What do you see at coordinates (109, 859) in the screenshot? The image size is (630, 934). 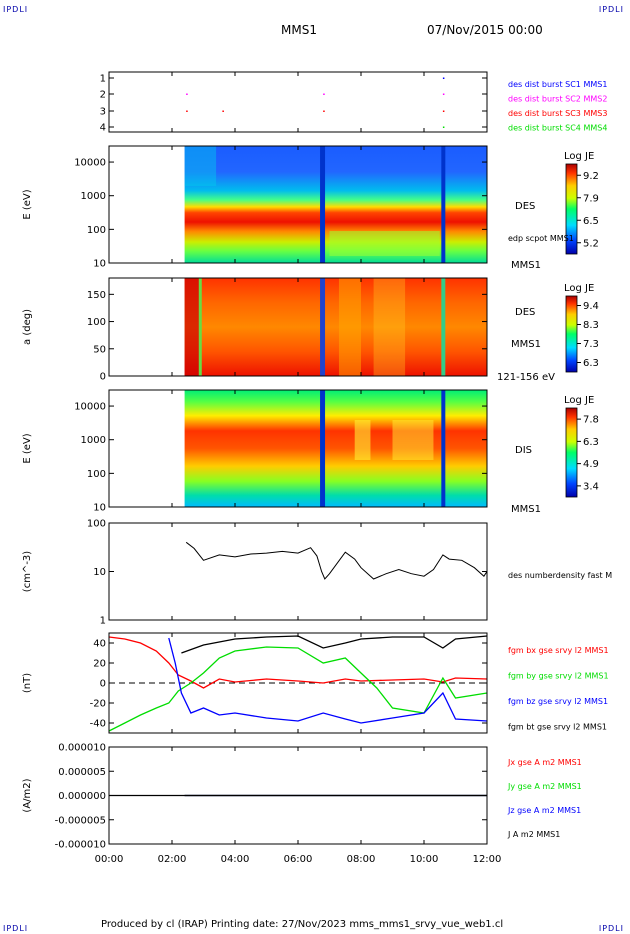 I see `x-tick-label: 00:00` at bounding box center [109, 859].